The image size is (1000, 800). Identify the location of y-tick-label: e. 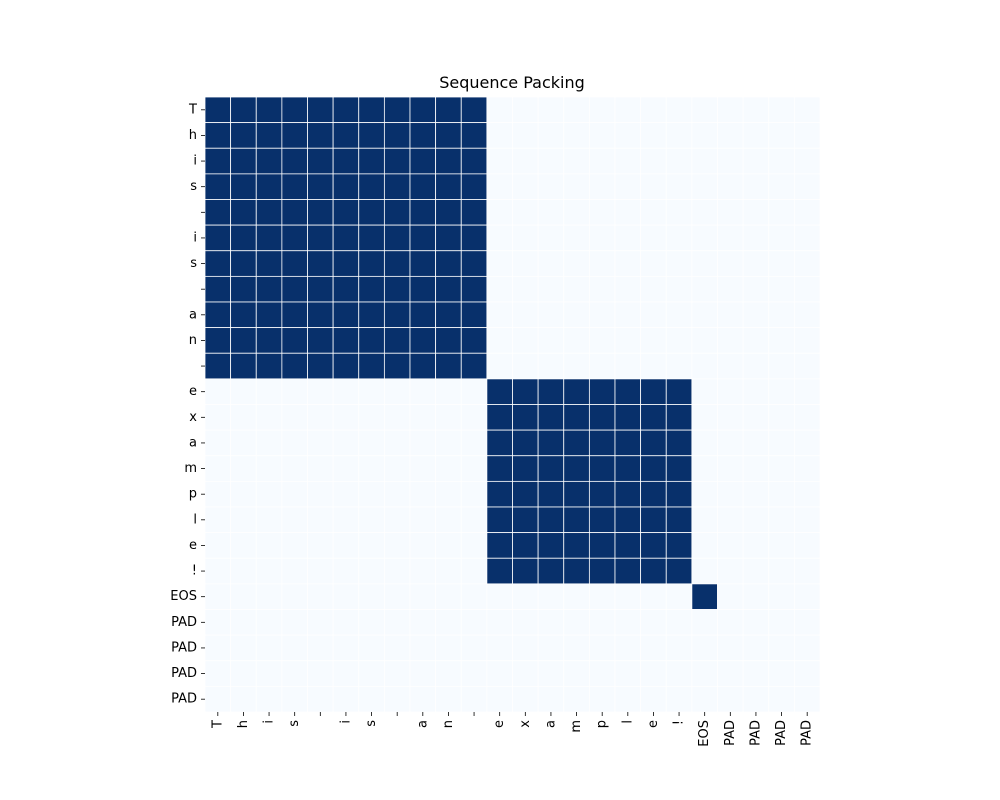
(193, 545).